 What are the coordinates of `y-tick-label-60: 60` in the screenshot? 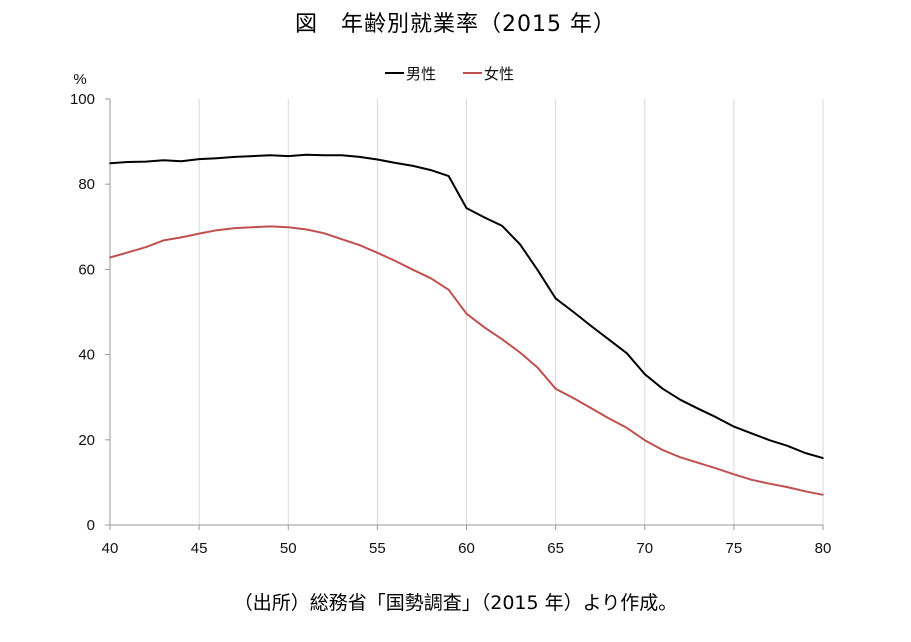 It's located at (86, 269).